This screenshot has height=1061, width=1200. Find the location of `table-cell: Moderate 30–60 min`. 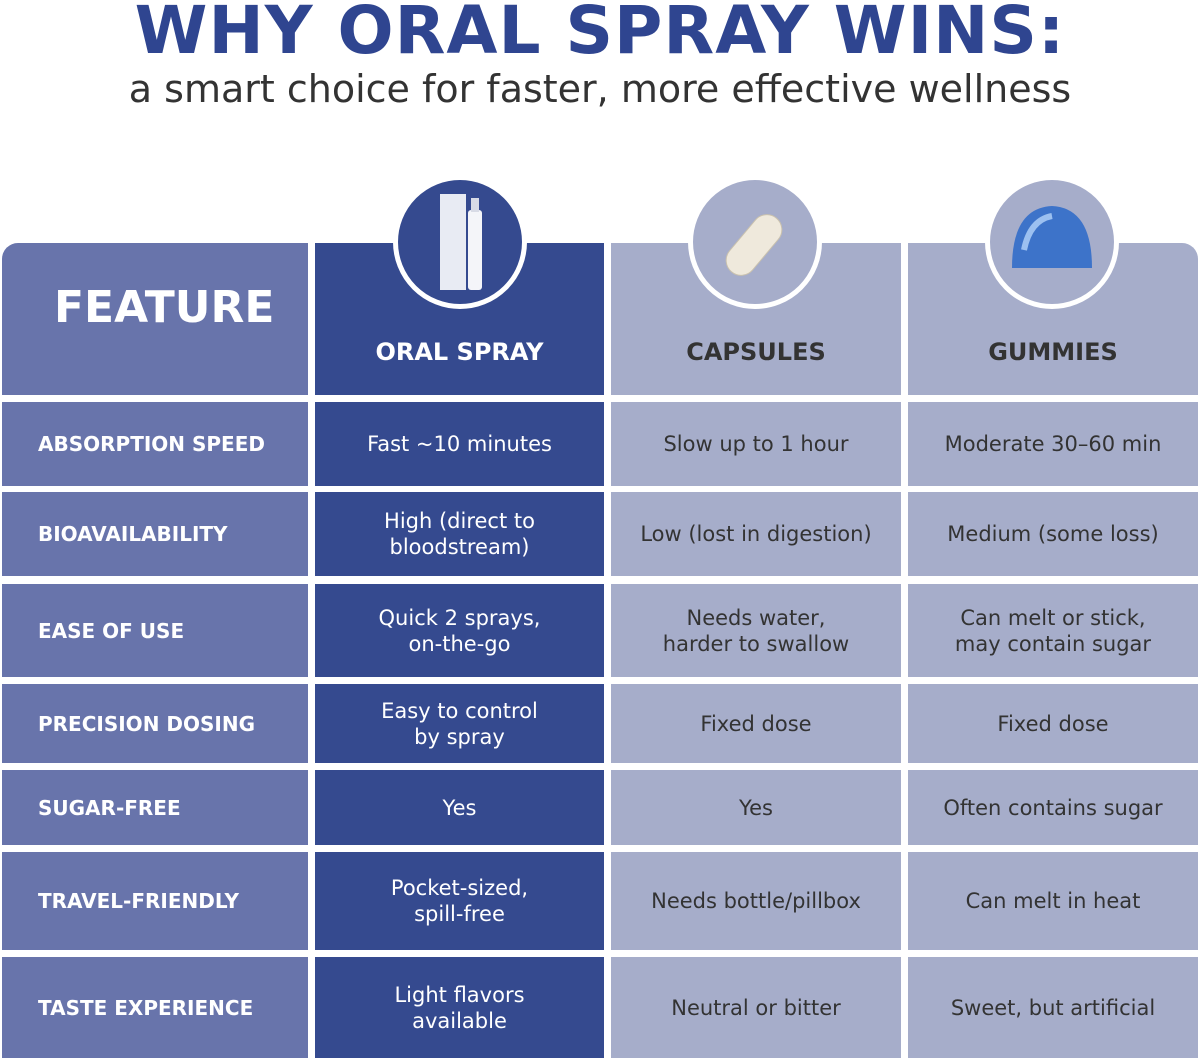

table-cell: Moderate 30–60 min is located at coordinates (1053, 444).